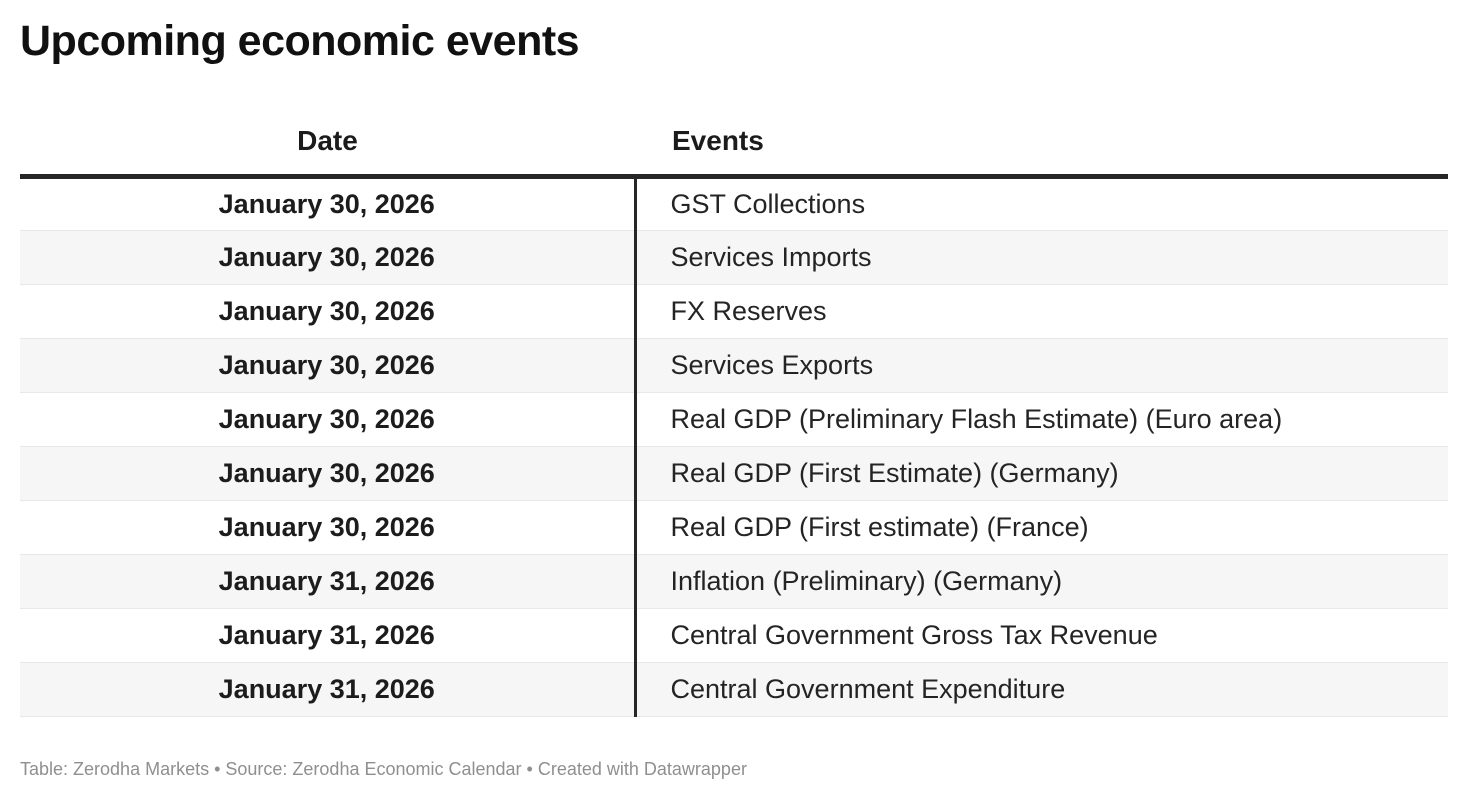 Image resolution: width=1468 pixels, height=806 pixels. I want to click on event-cell: Services Exports, so click(1040, 365).